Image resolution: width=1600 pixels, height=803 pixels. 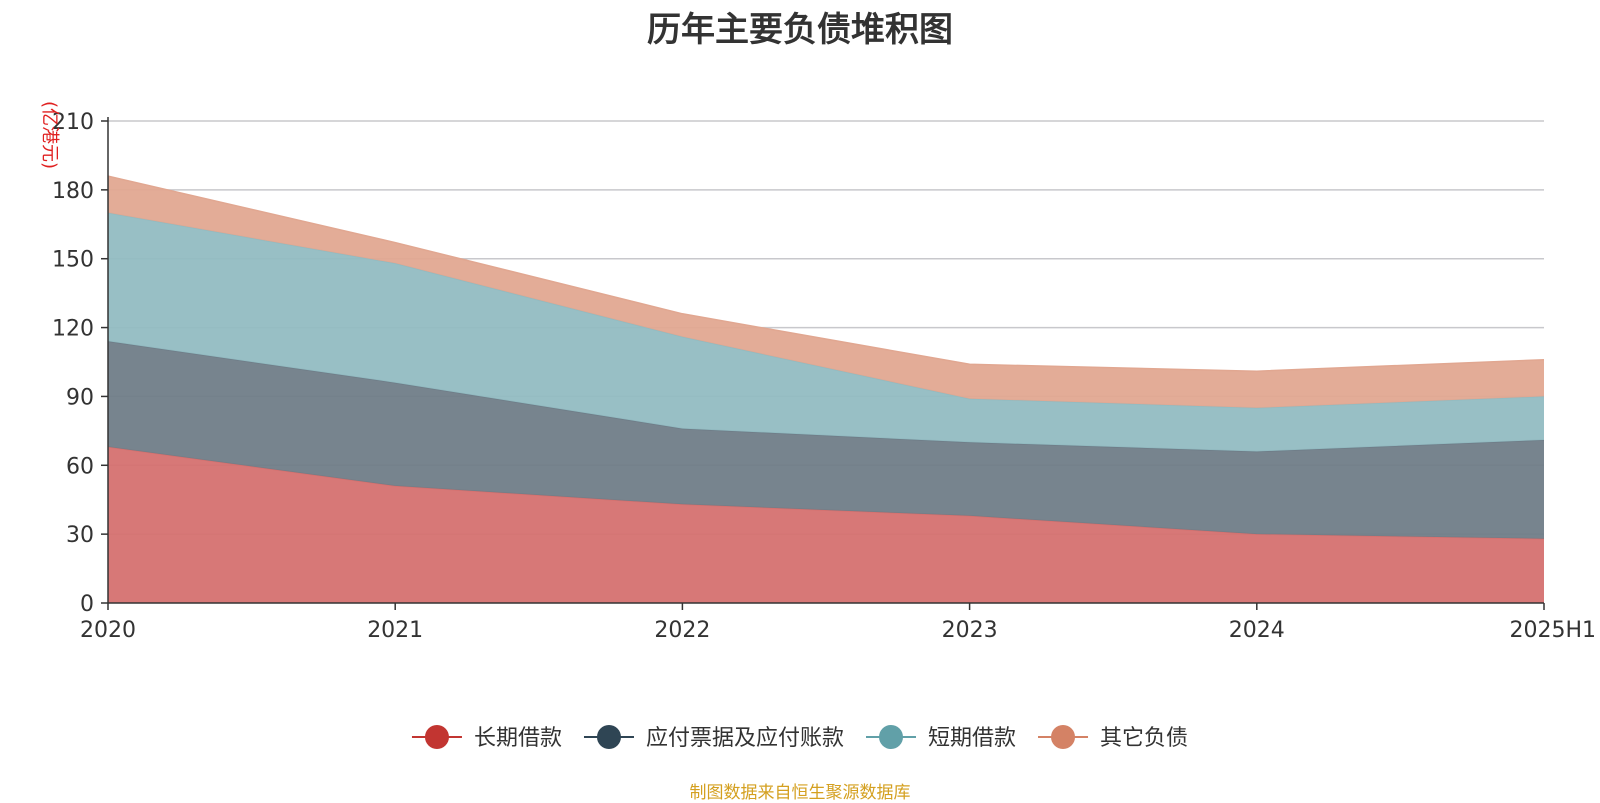 What do you see at coordinates (80, 466) in the screenshot?
I see `y-tick-label: 60` at bounding box center [80, 466].